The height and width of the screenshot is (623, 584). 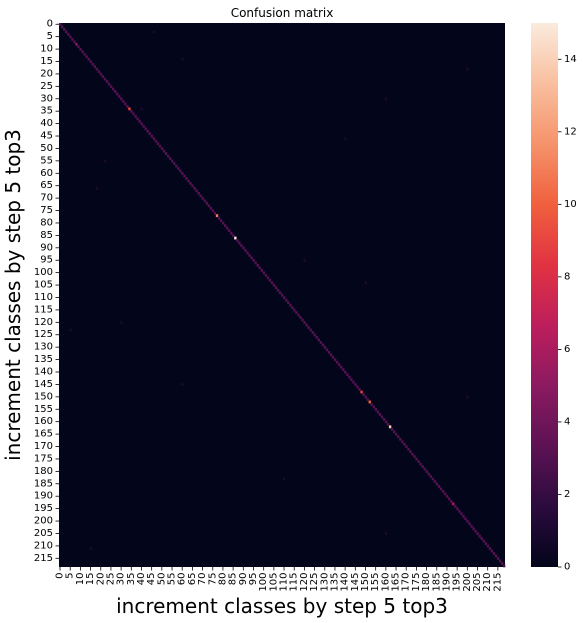 What do you see at coordinates (497, 582) in the screenshot?
I see `x-tick-label-43: 215` at bounding box center [497, 582].